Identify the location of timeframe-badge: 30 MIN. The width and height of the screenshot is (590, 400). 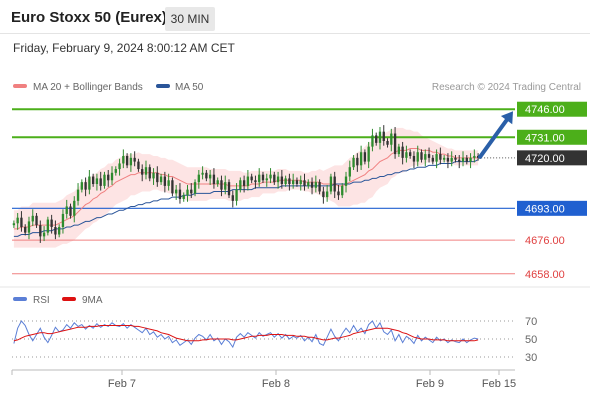
(190, 19).